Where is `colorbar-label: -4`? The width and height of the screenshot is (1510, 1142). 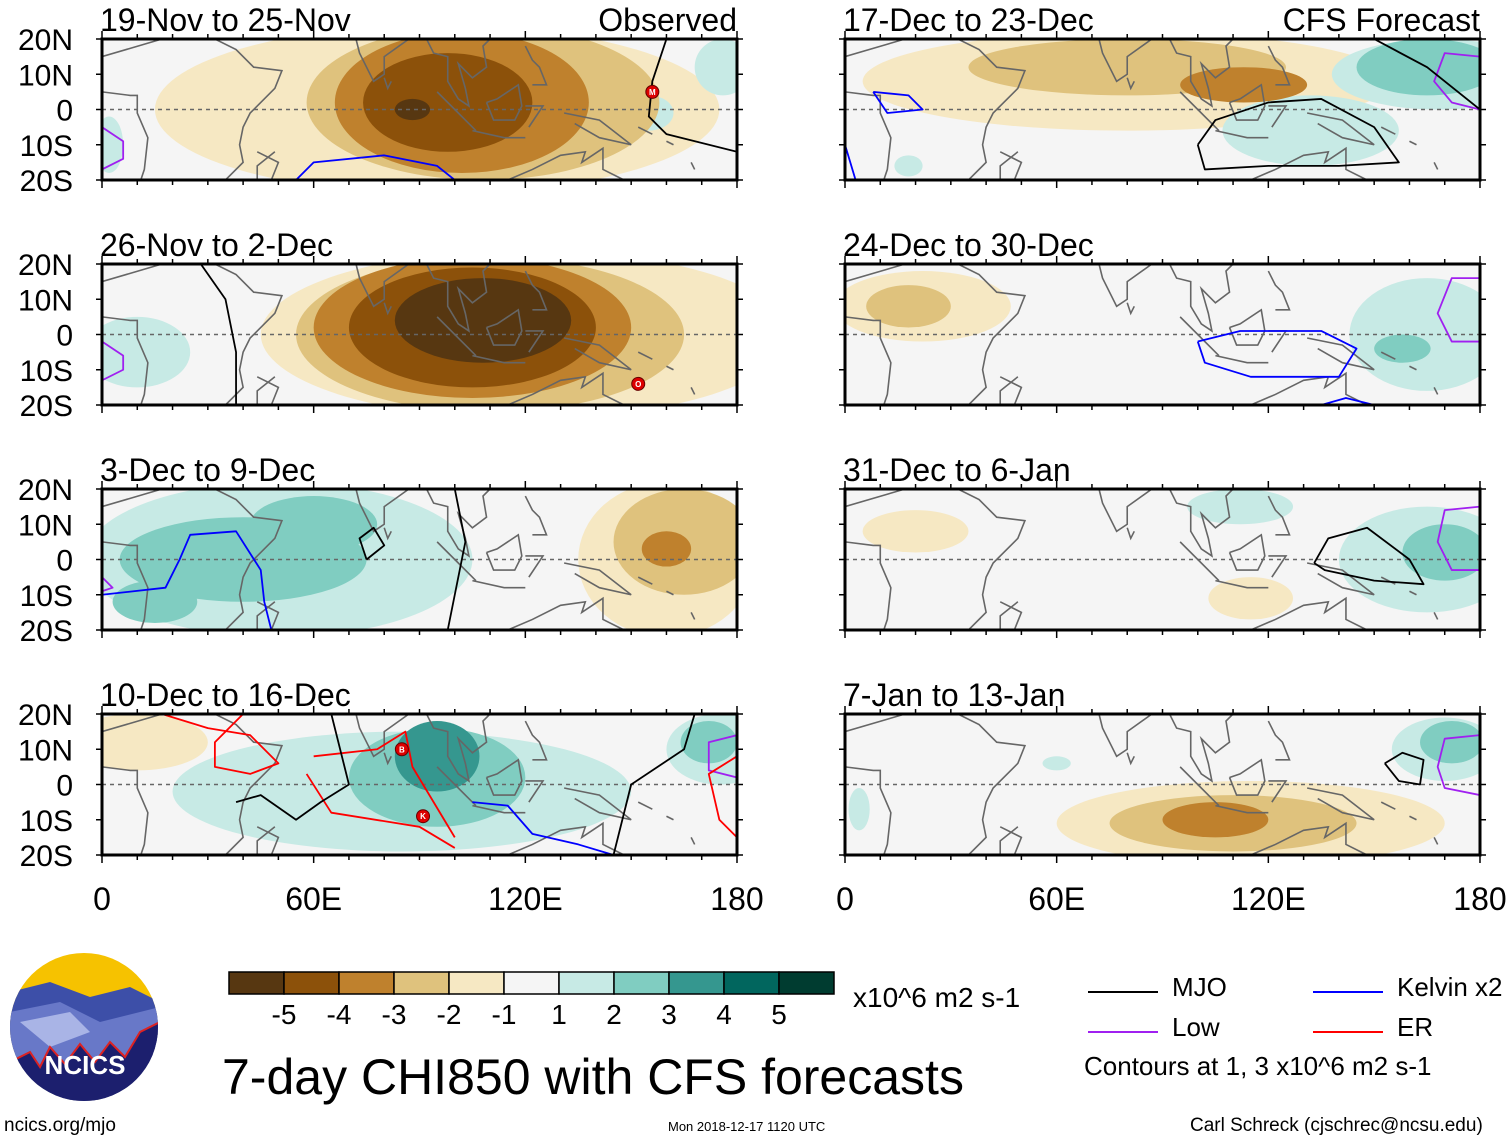
colorbar-label: -4 is located at coordinates (339, 1014).